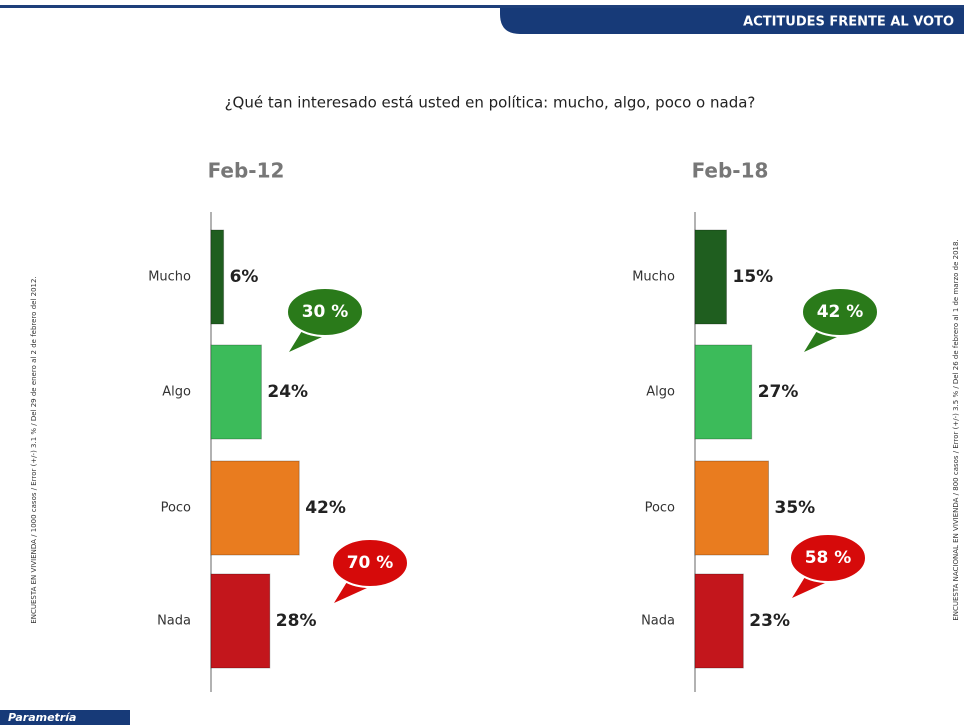 The image size is (964, 725). I want to click on value-label: 28%, so click(296, 621).